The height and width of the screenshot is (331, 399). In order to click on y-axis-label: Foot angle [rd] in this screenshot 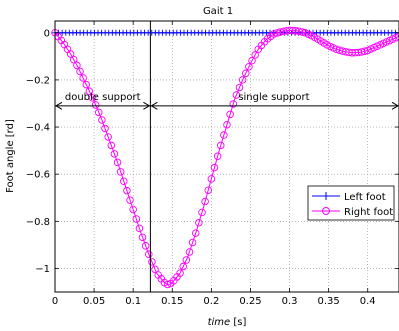, I will do `click(10, 156)`.